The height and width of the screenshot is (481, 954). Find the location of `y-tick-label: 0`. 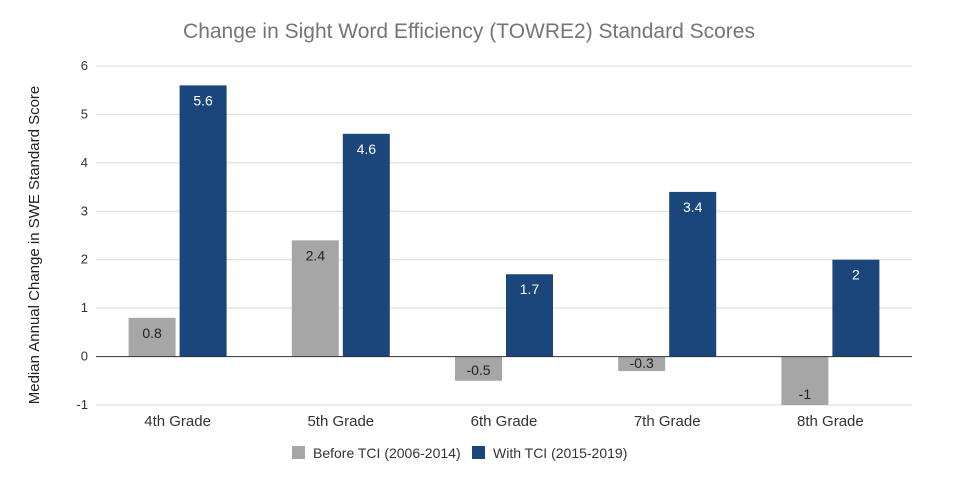

y-tick-label: 0 is located at coordinates (84, 356).